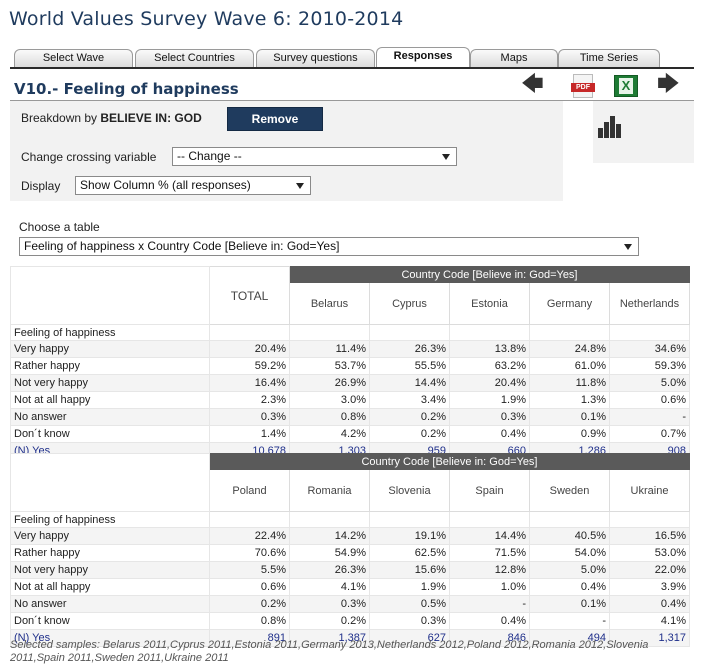  I want to click on cell: 14.2%, so click(329, 536).